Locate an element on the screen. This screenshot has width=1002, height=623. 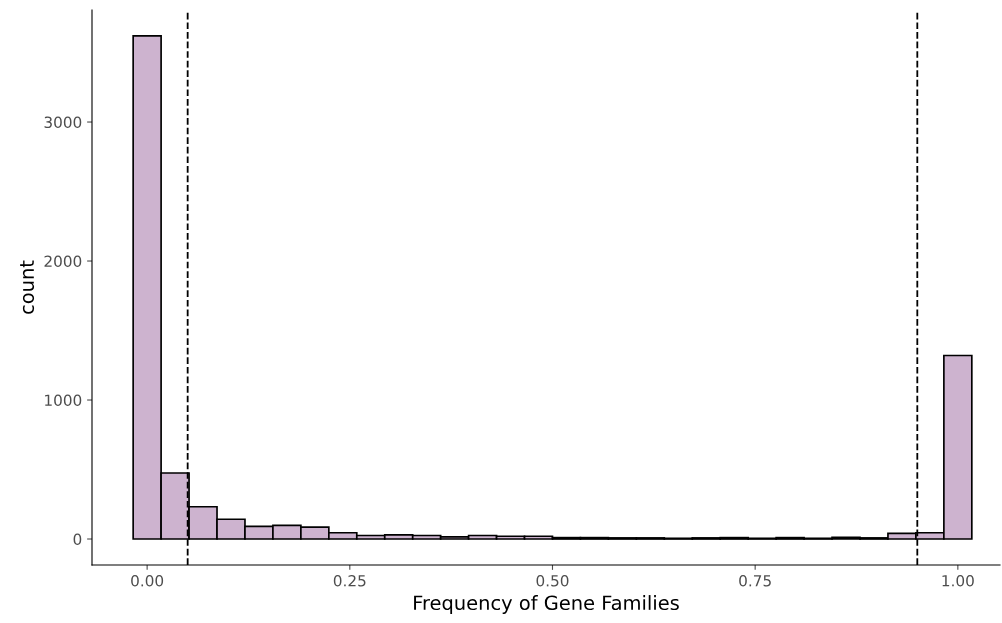
y-tick-label: 3000 is located at coordinates (63, 122).